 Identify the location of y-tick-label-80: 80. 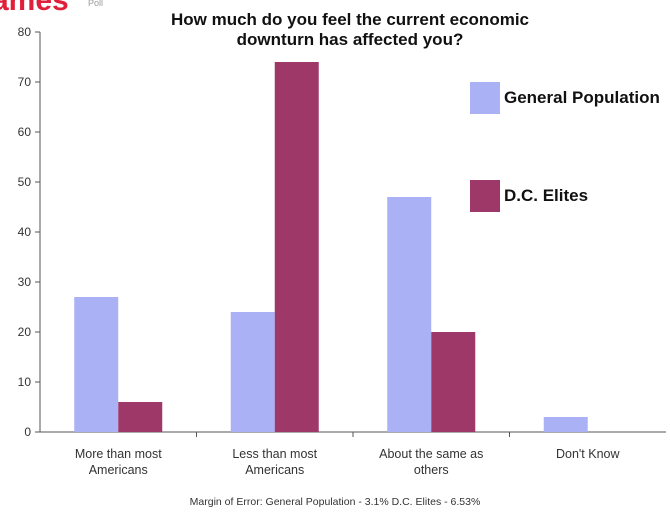
(25, 32).